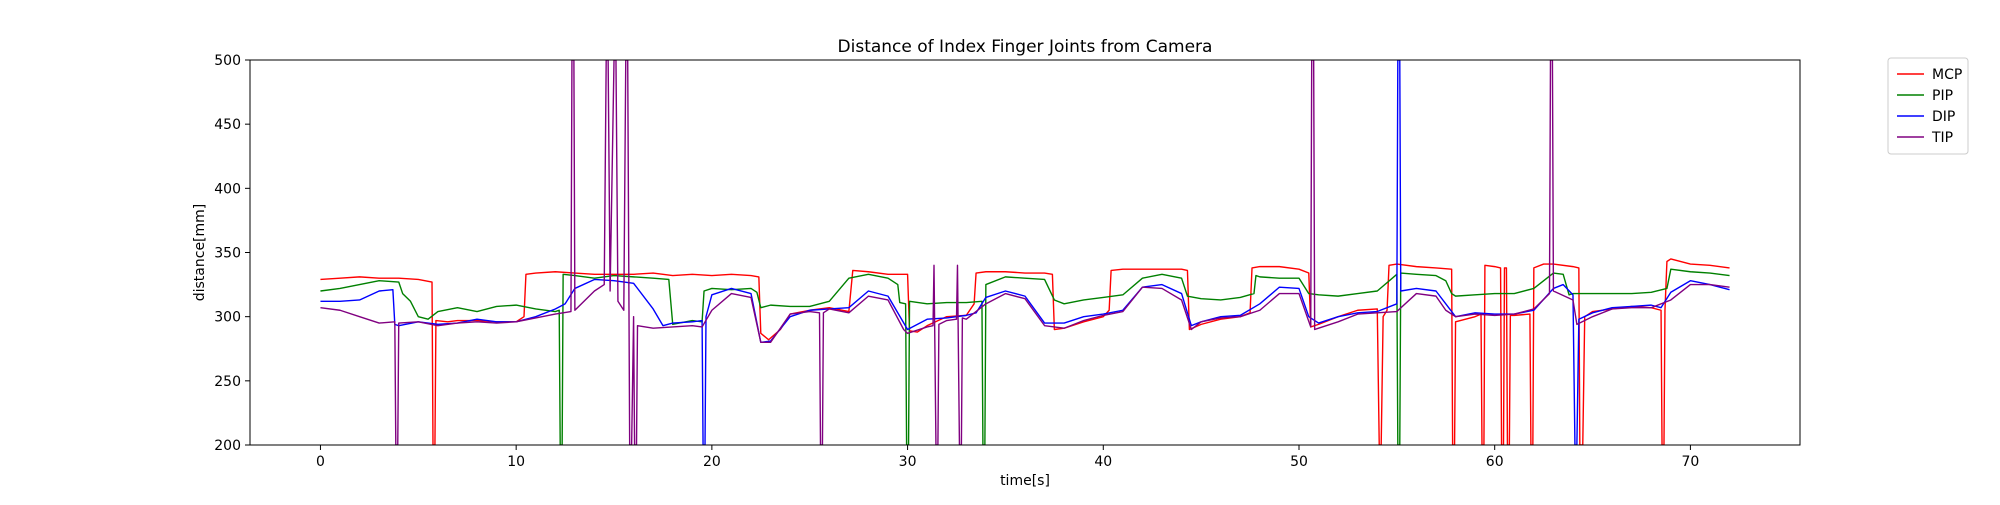  What do you see at coordinates (227, 318) in the screenshot?
I see `y-tick-label: 300` at bounding box center [227, 318].